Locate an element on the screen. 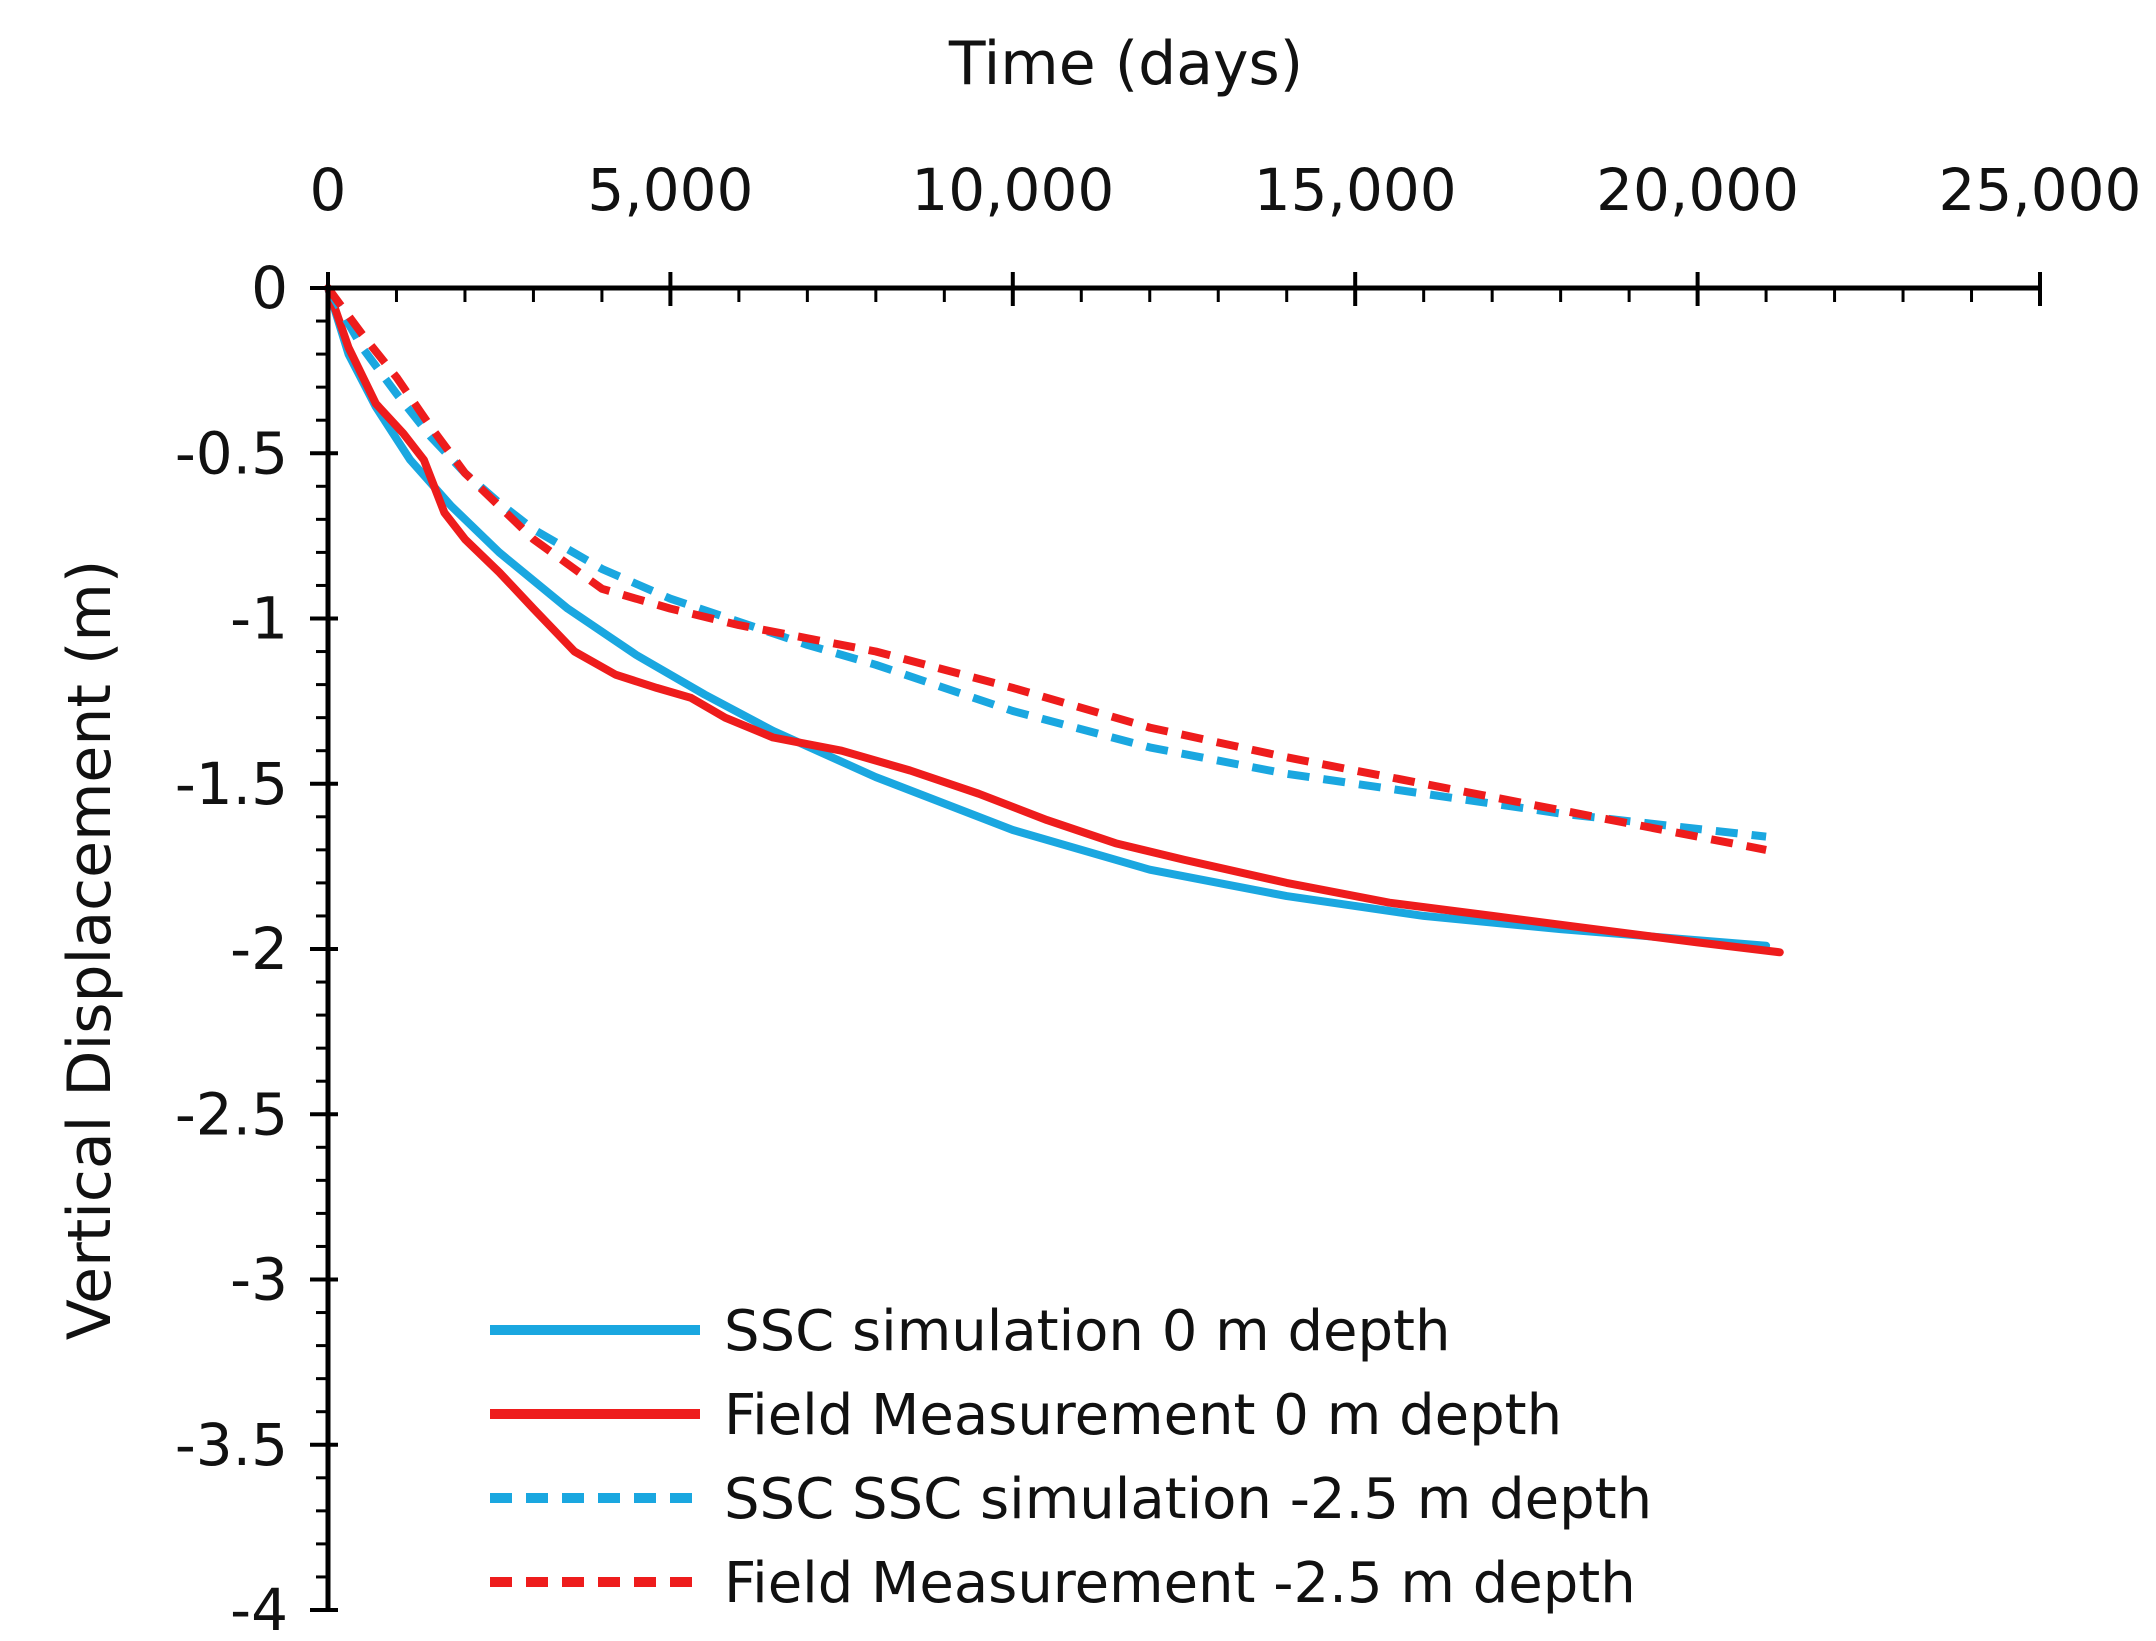 Image resolution: width=2156 pixels, height=1641 pixels. y-tick-label: -0.5 is located at coordinates (231, 453).